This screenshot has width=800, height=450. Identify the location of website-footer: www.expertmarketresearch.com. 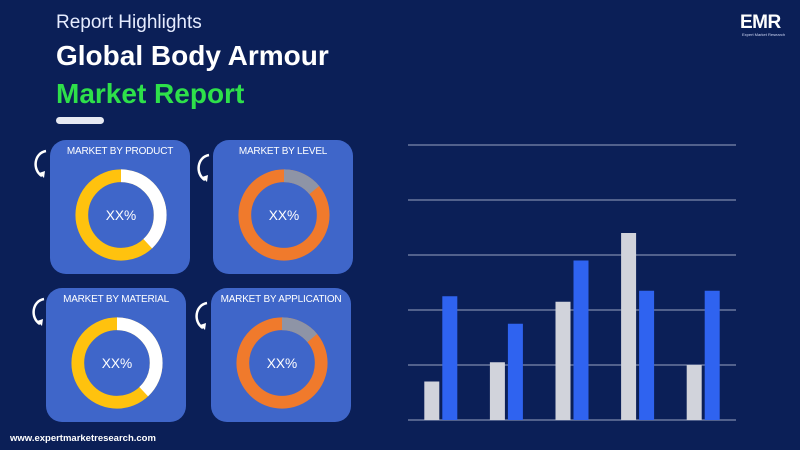
(83, 438).